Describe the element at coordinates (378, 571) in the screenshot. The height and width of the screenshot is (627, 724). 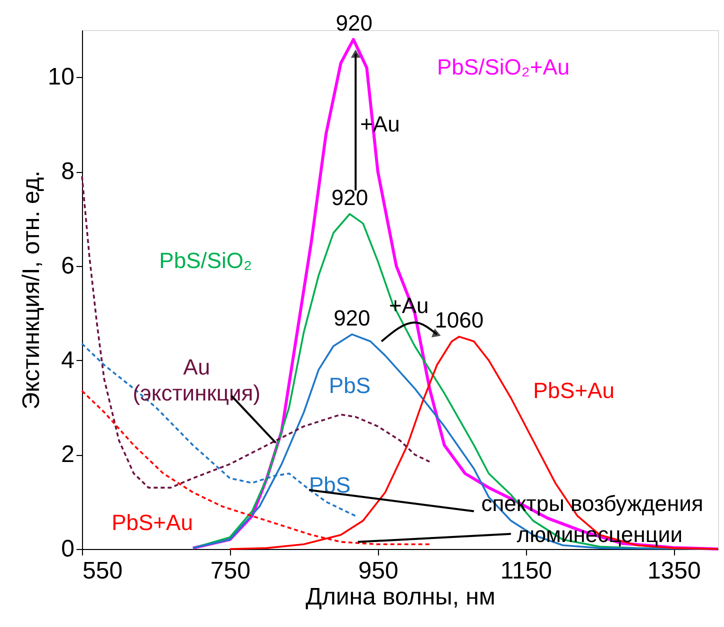
I see `x-tick-label: 950` at that location.